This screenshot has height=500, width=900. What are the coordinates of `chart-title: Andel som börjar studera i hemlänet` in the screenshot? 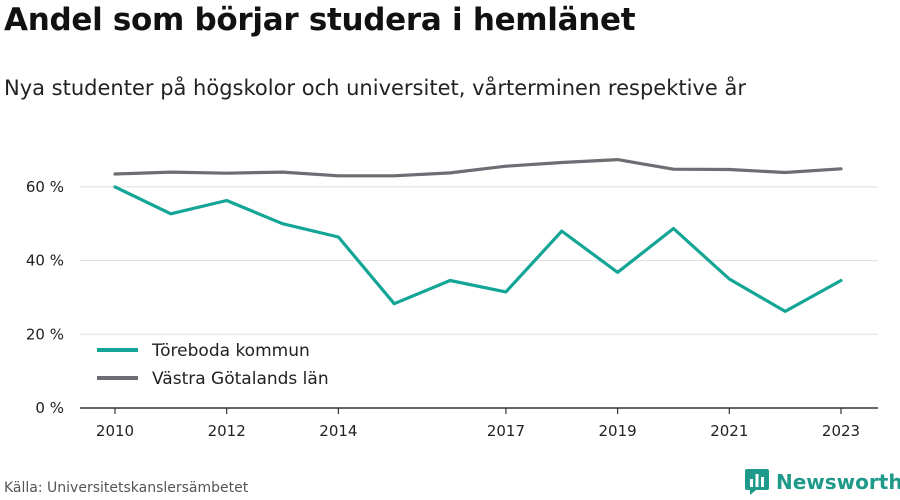 It's located at (320, 20).